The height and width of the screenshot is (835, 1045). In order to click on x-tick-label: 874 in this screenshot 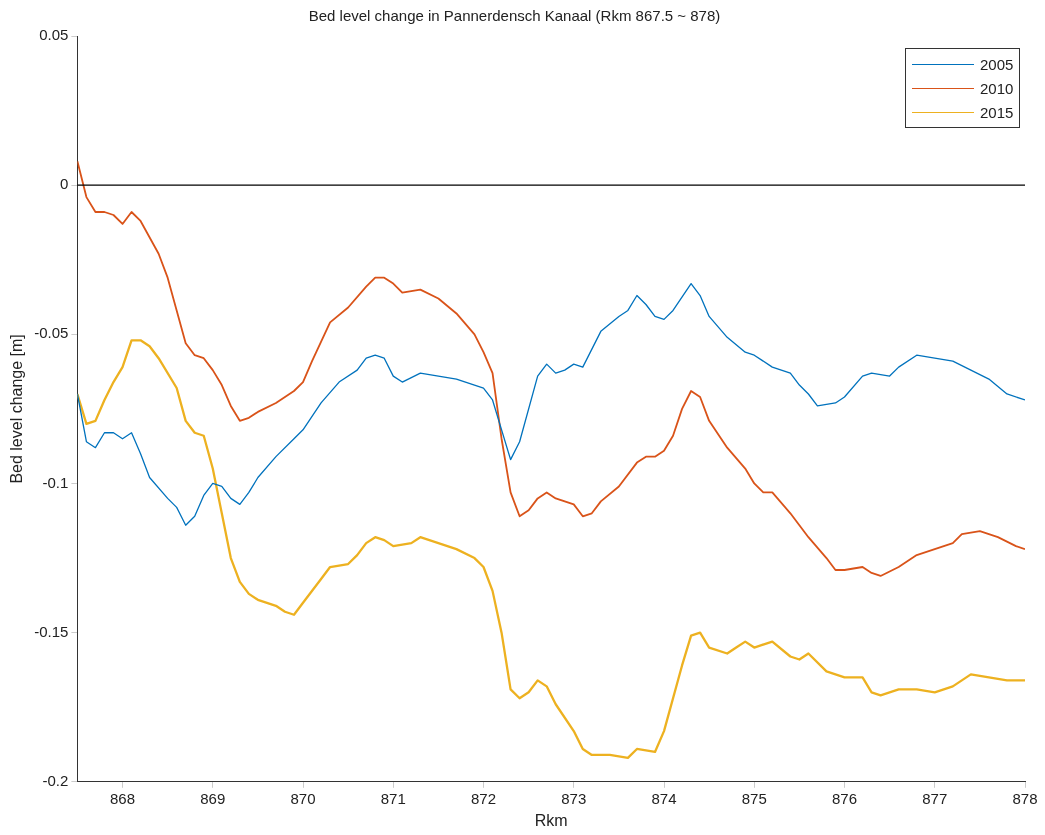, I will do `click(664, 798)`.